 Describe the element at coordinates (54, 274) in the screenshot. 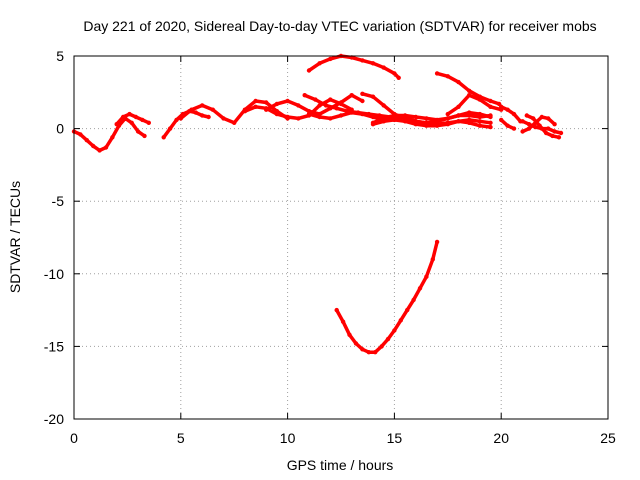

I see `y-tick-label: -10` at that location.